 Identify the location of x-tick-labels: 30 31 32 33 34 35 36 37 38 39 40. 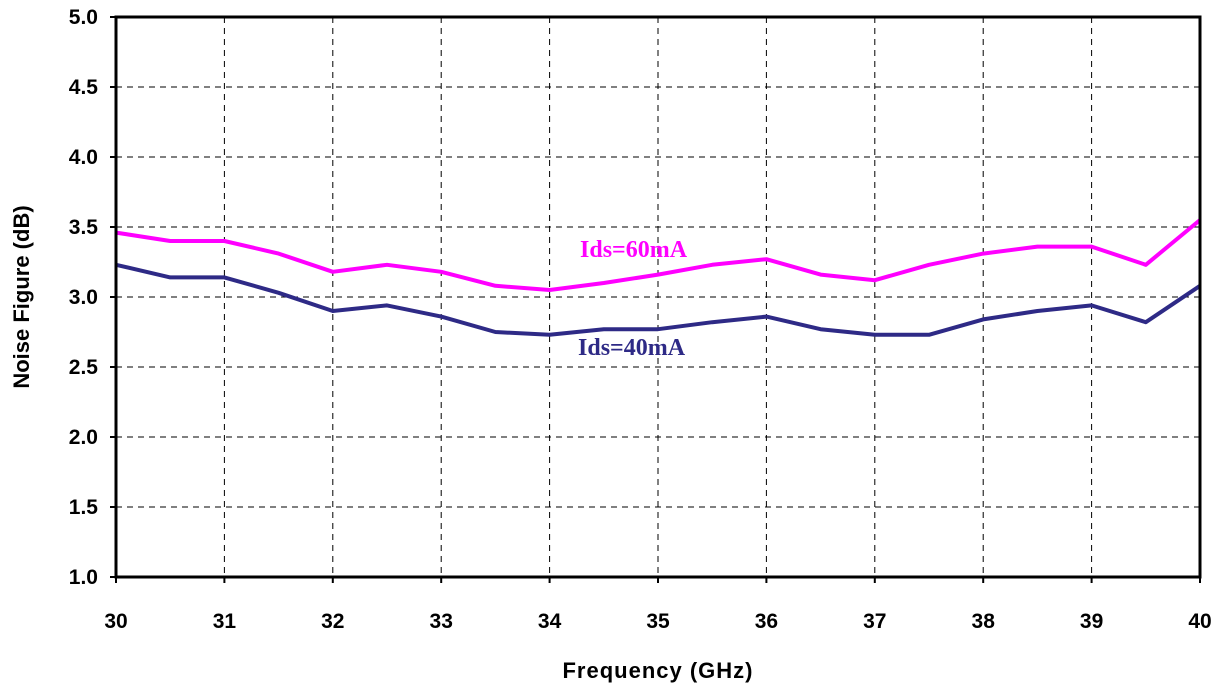
(657, 621).